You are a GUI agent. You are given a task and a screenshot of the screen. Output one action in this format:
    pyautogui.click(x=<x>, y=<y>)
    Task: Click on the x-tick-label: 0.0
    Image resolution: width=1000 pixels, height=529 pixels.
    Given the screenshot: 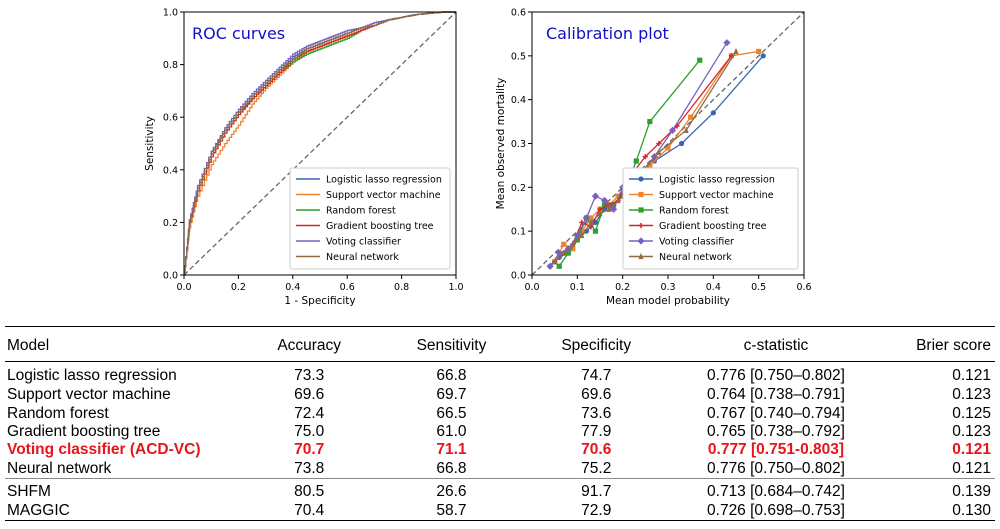 What is the action you would take?
    pyautogui.click(x=531, y=287)
    